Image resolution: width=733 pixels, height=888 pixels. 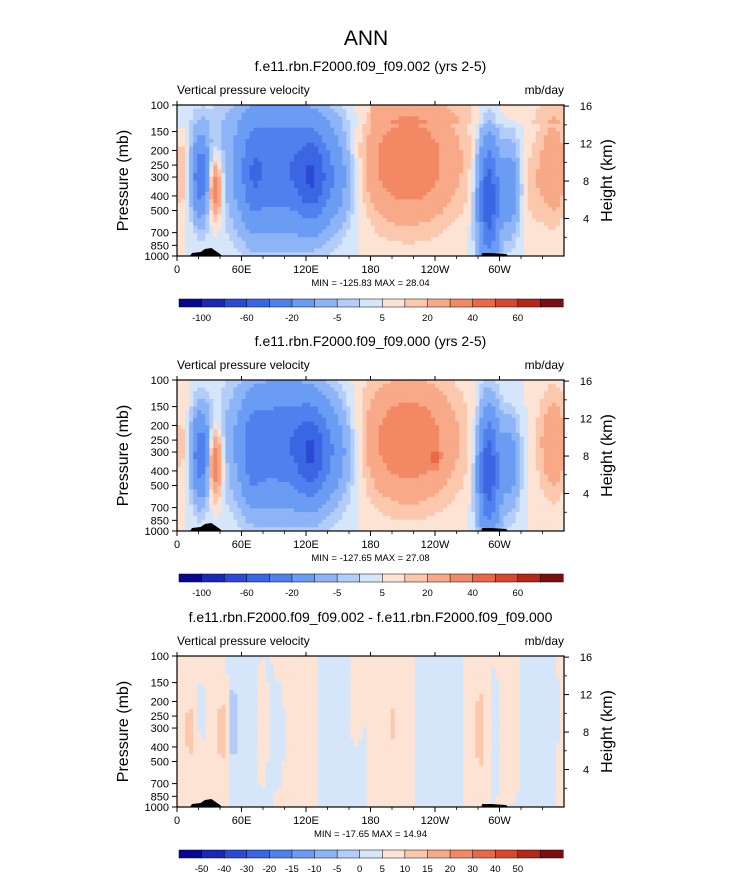 What do you see at coordinates (518, 593) in the screenshot?
I see `colorbar-label: 60` at bounding box center [518, 593].